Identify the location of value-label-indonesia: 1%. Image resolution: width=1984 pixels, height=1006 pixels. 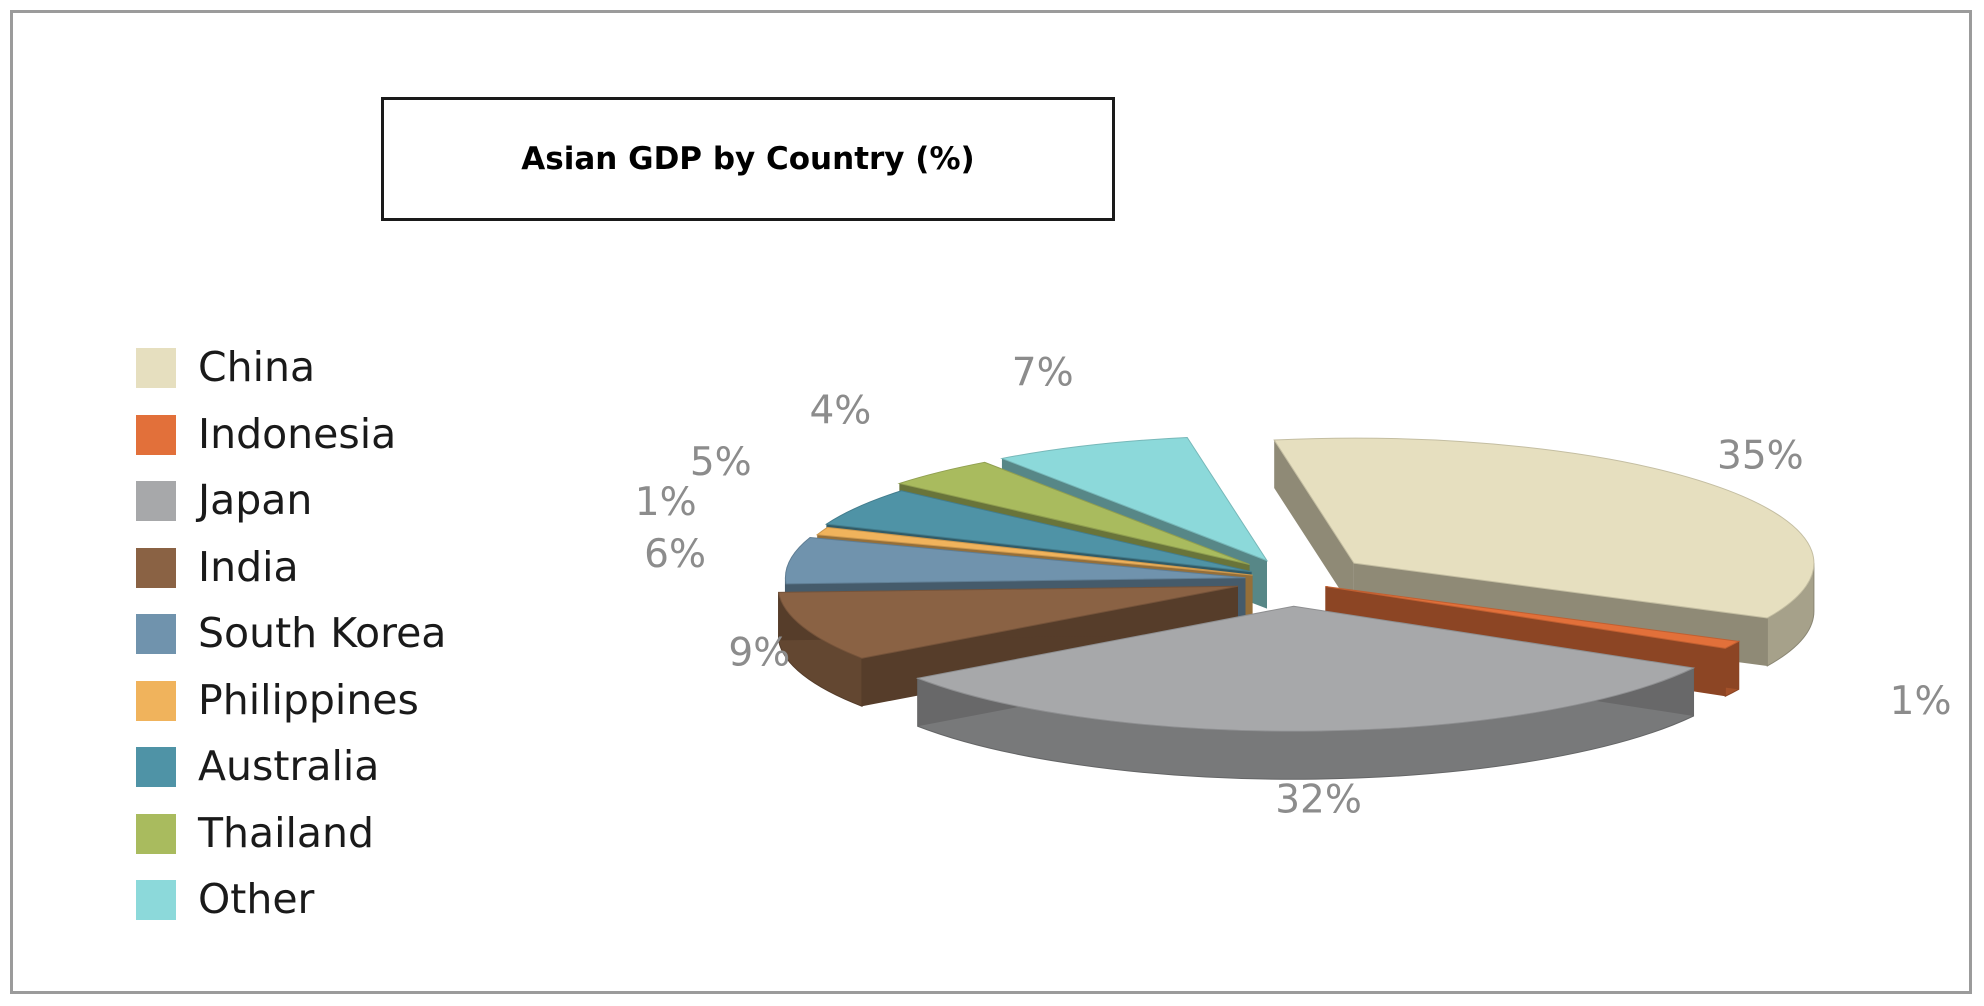
(1921, 701).